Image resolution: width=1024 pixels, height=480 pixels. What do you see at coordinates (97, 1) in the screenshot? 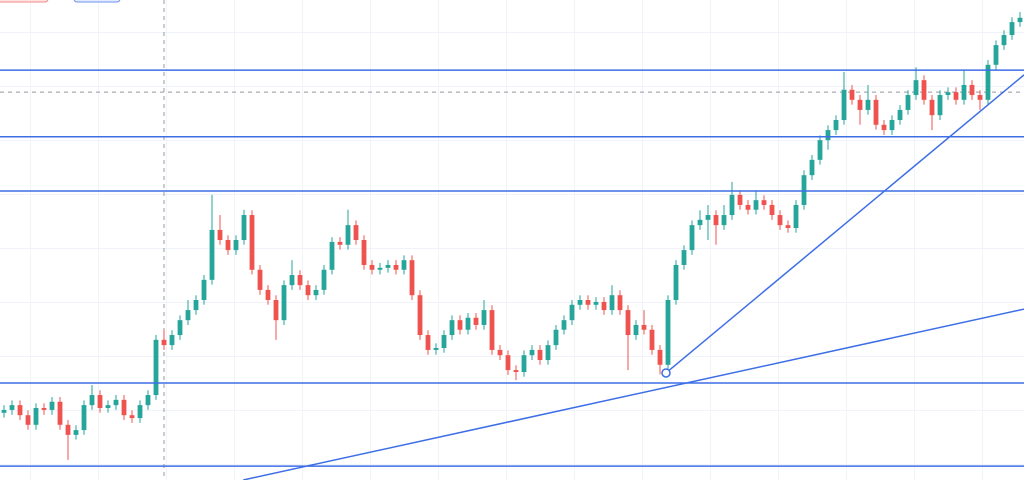
I see `buy-button` at bounding box center [97, 1].